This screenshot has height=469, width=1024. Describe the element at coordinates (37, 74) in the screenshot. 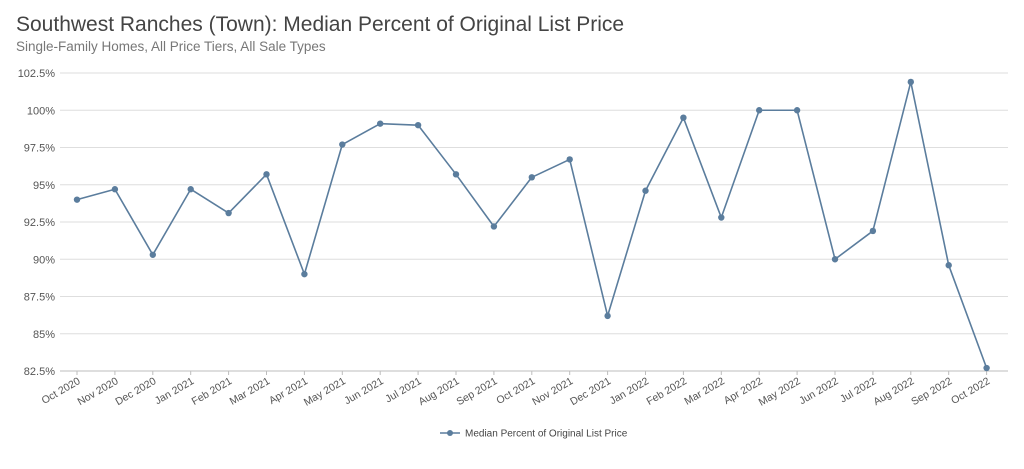

I see `y-tick-label: 102.5%` at that location.